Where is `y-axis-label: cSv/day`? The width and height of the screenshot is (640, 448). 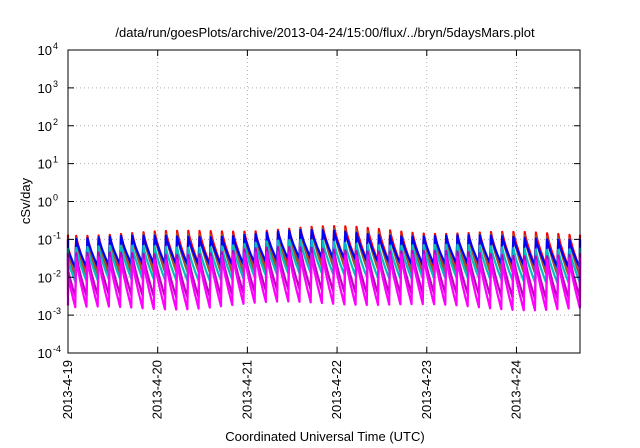
y-axis-label: cSv/day is located at coordinates (25, 200).